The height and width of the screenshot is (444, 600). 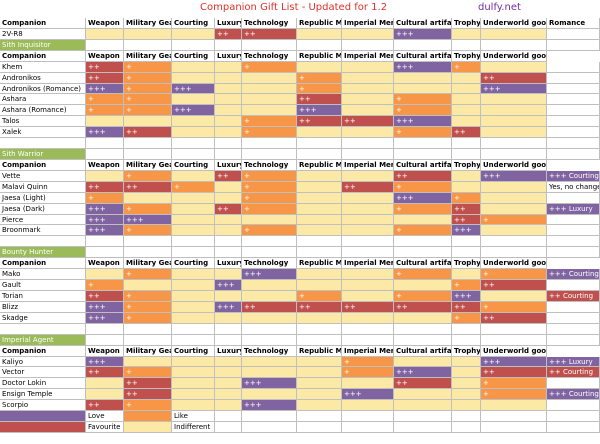 What do you see at coordinates (43, 100) in the screenshot?
I see `companion-name: Ashara` at bounding box center [43, 100].